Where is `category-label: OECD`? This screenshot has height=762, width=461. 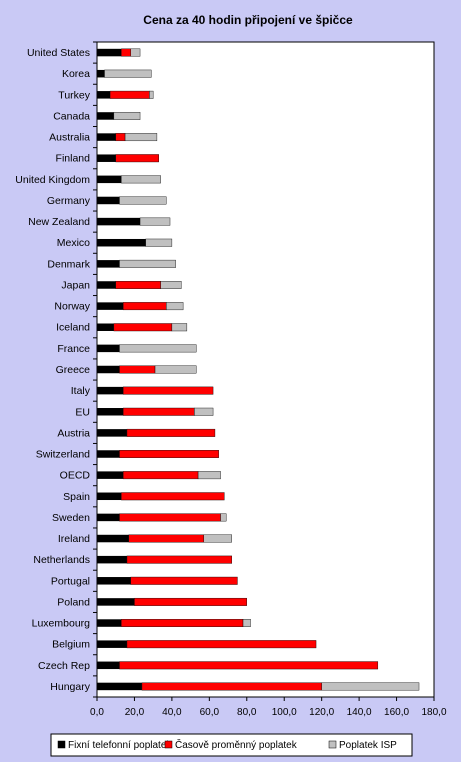 category-label: OECD is located at coordinates (75, 476).